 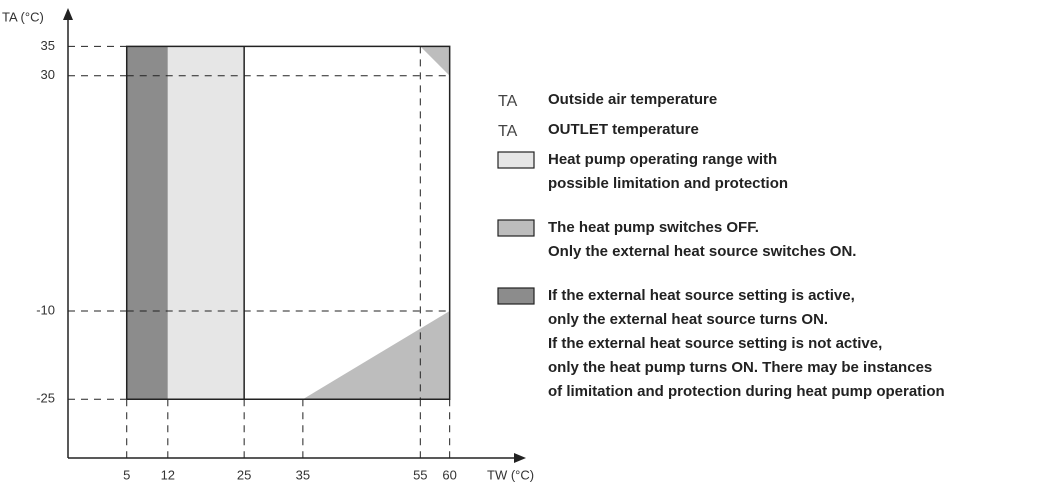 I want to click on x-tick-label: 5, so click(x=126, y=474).